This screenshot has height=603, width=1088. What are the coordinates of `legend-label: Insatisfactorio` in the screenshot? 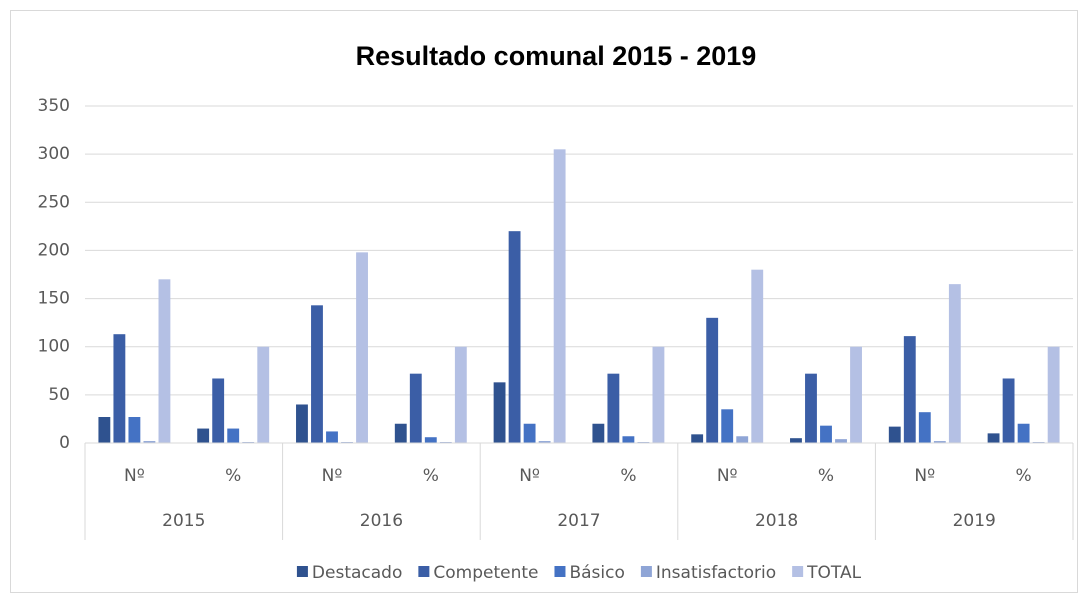 It's located at (716, 573).